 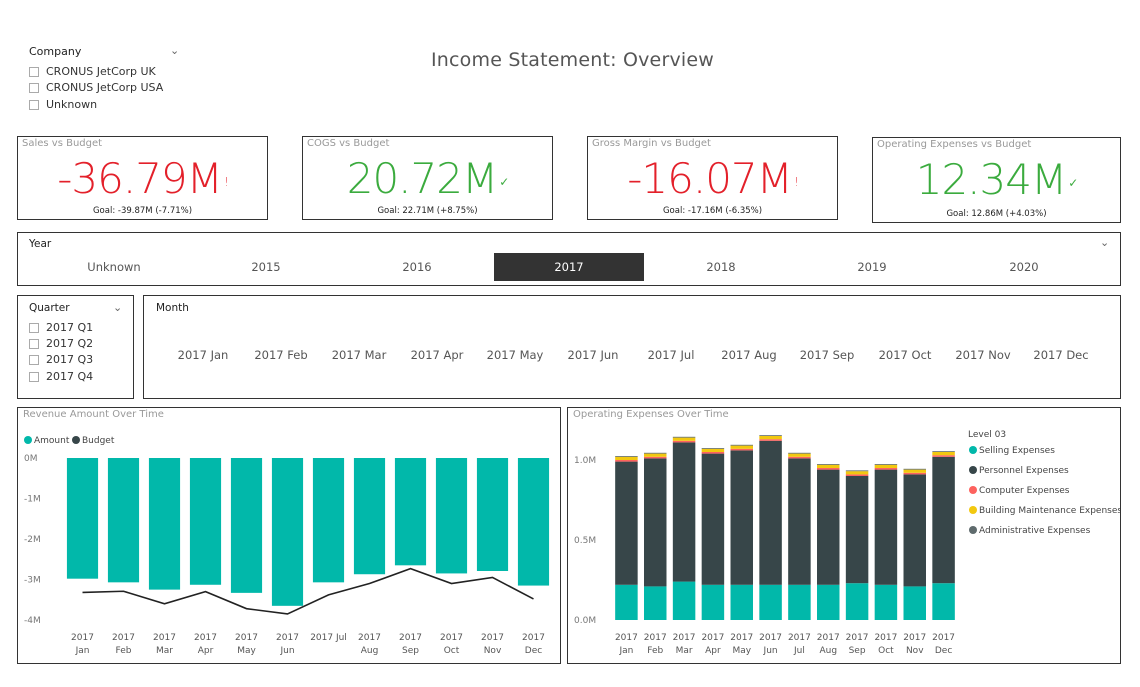 I want to click on month-option: 2017 Sep, so click(x=827, y=355).